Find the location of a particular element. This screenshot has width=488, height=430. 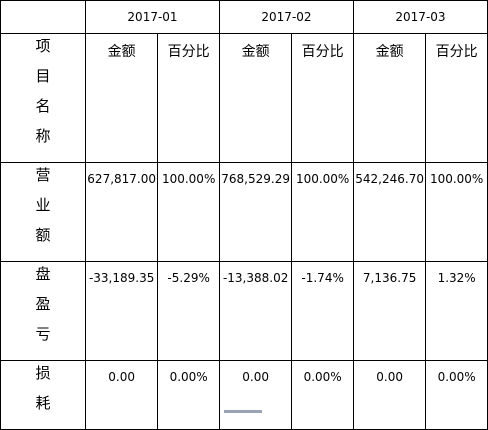

cell: 627,817.00 is located at coordinates (121, 212).